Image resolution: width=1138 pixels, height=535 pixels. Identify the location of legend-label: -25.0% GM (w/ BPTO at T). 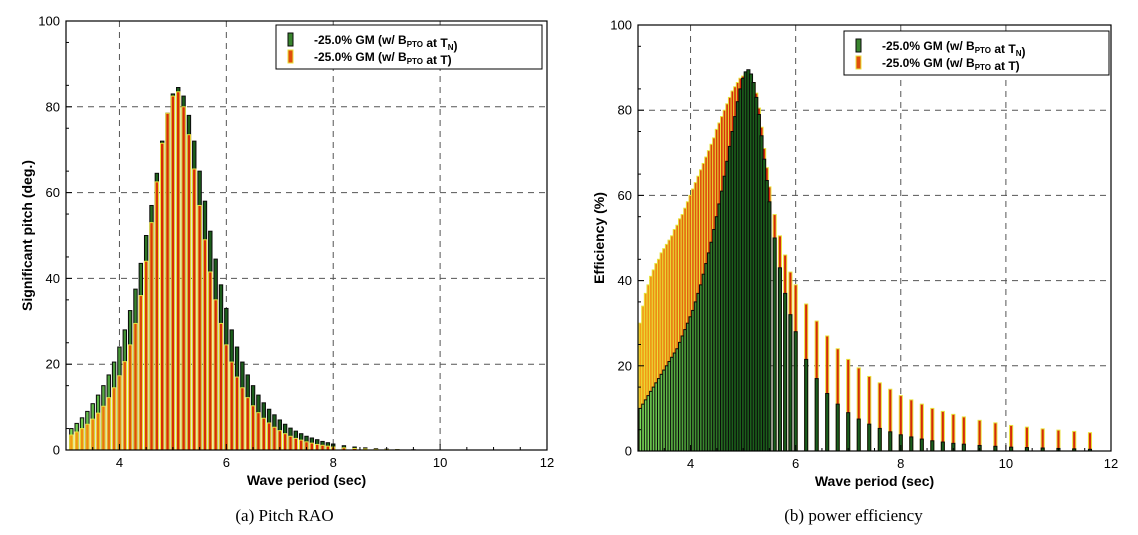
(951, 64).